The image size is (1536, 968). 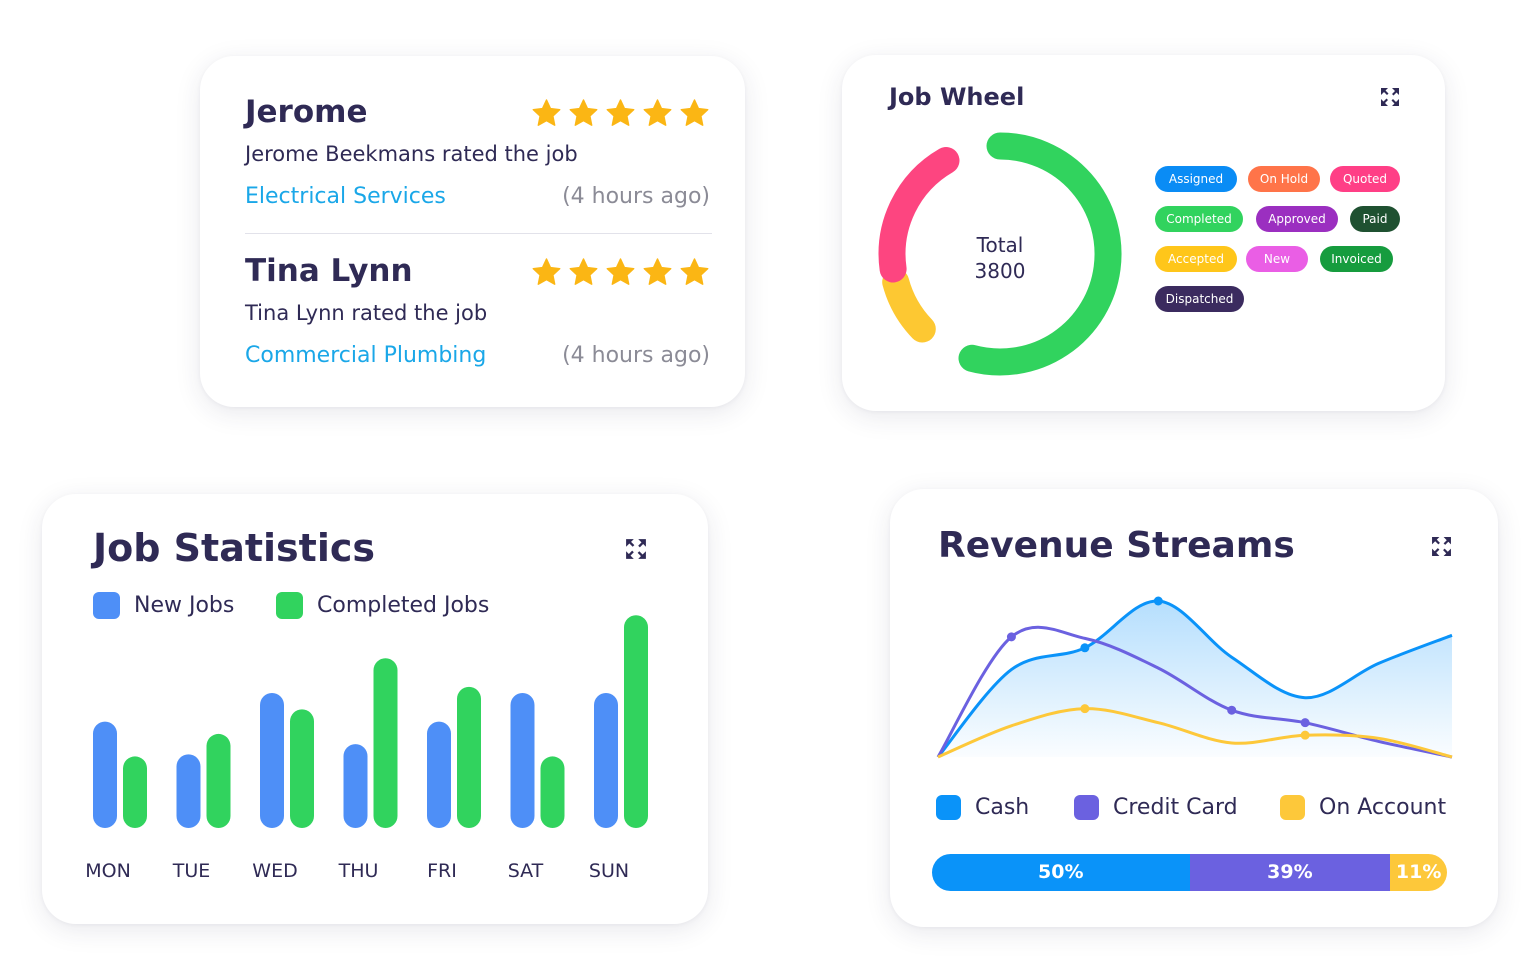 What do you see at coordinates (1040, 254) in the screenshot?
I see `donut-segment-completed` at bounding box center [1040, 254].